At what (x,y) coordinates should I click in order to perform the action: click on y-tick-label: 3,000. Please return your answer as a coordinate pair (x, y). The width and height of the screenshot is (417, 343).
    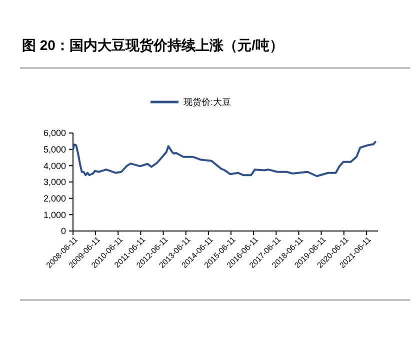
    Looking at the image, I should click on (54, 182).